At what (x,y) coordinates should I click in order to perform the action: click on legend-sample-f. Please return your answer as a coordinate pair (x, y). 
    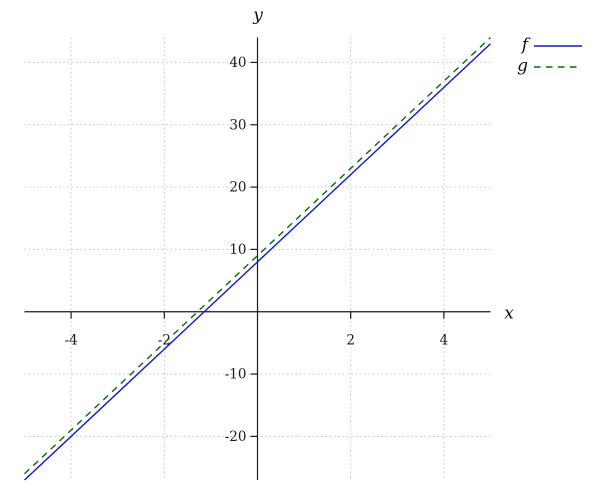
    Looking at the image, I should click on (558, 45).